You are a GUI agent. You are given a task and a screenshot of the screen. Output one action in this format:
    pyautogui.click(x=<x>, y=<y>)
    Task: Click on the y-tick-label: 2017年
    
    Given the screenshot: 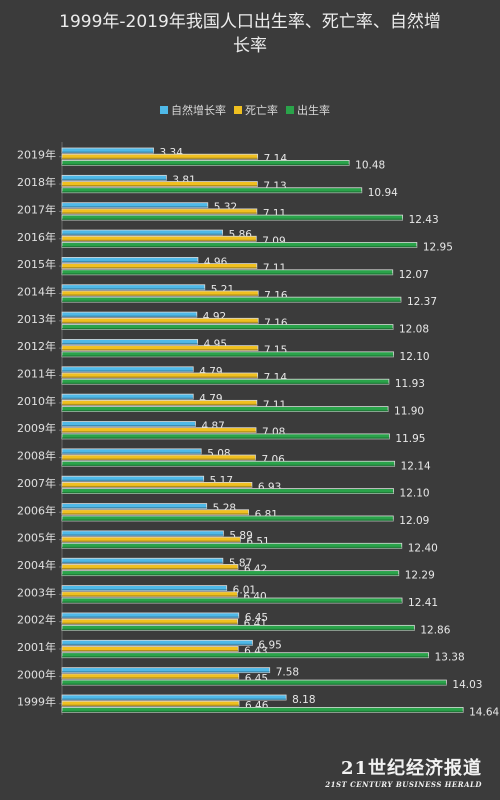 What is the action you would take?
    pyautogui.click(x=36, y=209)
    